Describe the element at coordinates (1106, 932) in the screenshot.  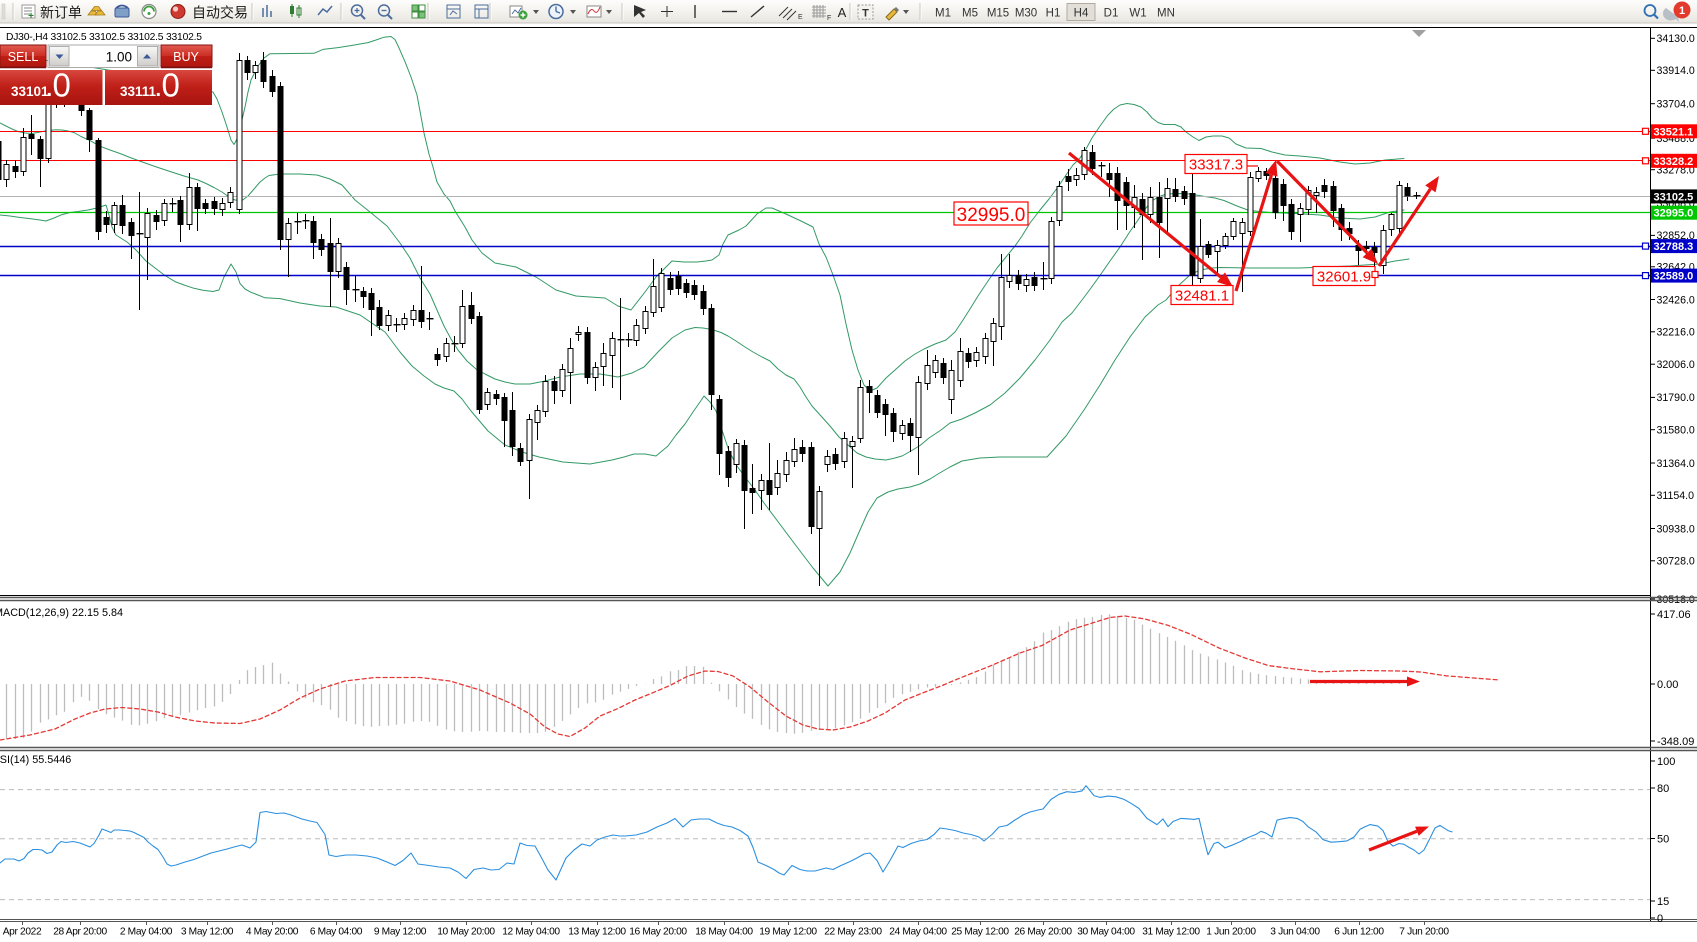
I see `svg-text: 30 May 04:00` at that location.